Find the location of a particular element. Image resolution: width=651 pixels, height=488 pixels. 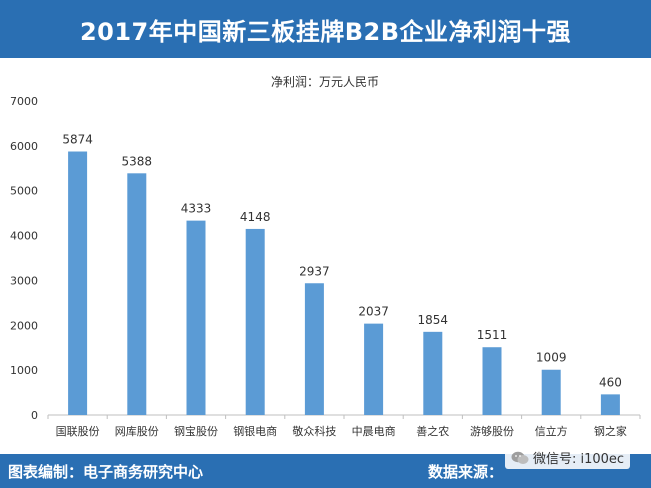

data-label: 1854 is located at coordinates (433, 320).